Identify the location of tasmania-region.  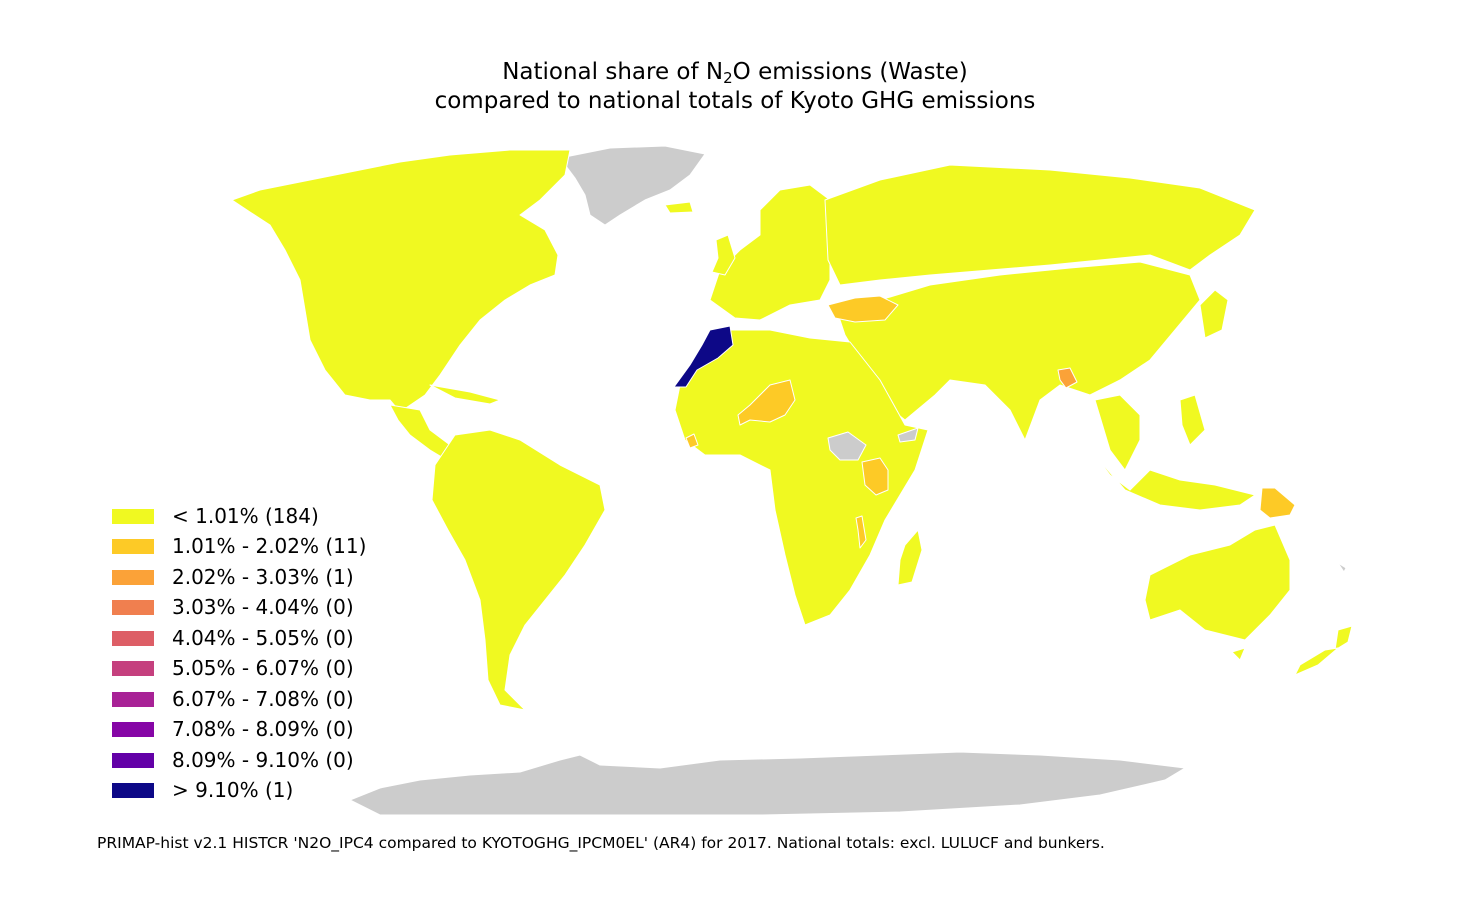
(1238, 654).